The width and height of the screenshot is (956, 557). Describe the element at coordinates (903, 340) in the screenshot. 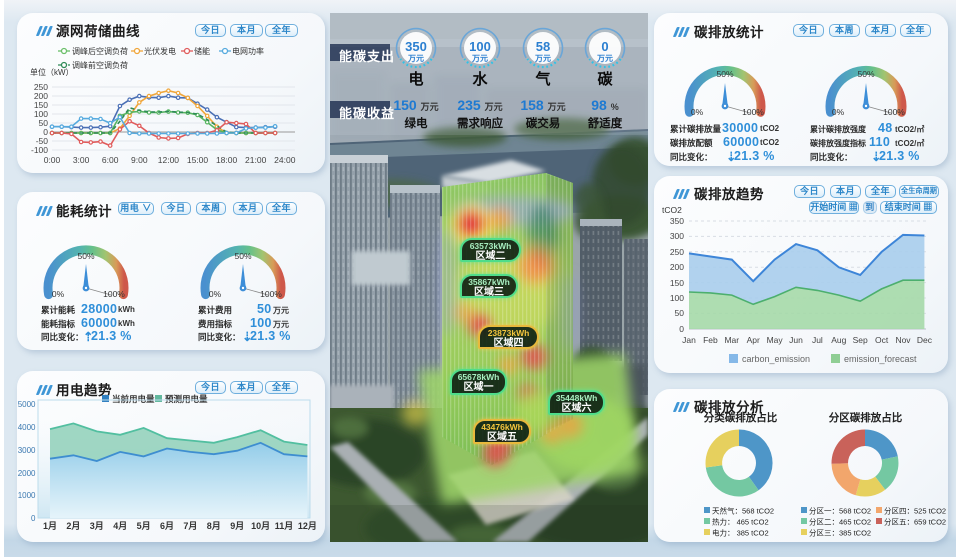

I see `svg-text: Nov` at that location.